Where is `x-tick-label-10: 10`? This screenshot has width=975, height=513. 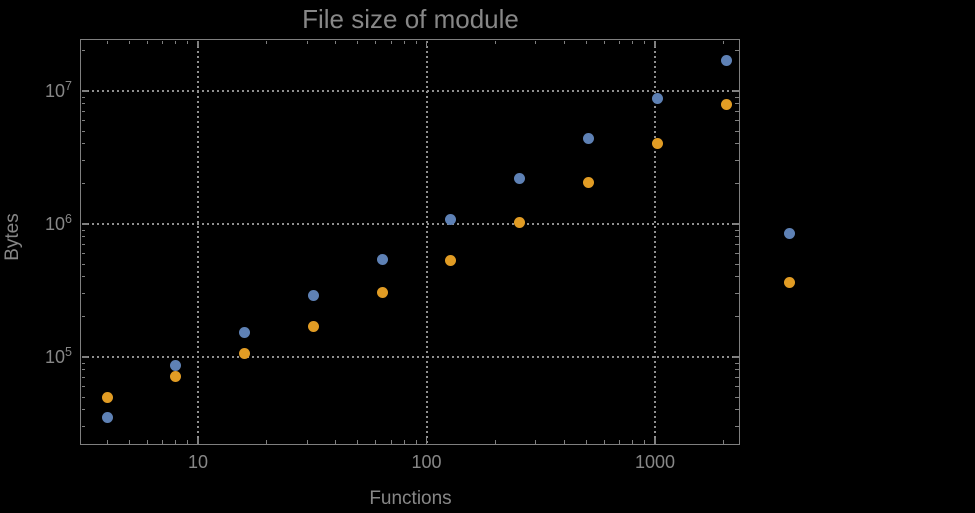 x-tick-label-10: 10 is located at coordinates (198, 462).